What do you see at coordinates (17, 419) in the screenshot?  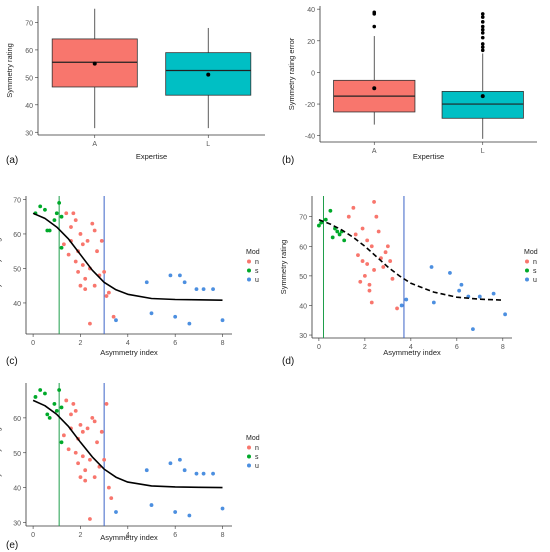 I see `panel-e-y-tick-label: 60` at bounding box center [17, 419].